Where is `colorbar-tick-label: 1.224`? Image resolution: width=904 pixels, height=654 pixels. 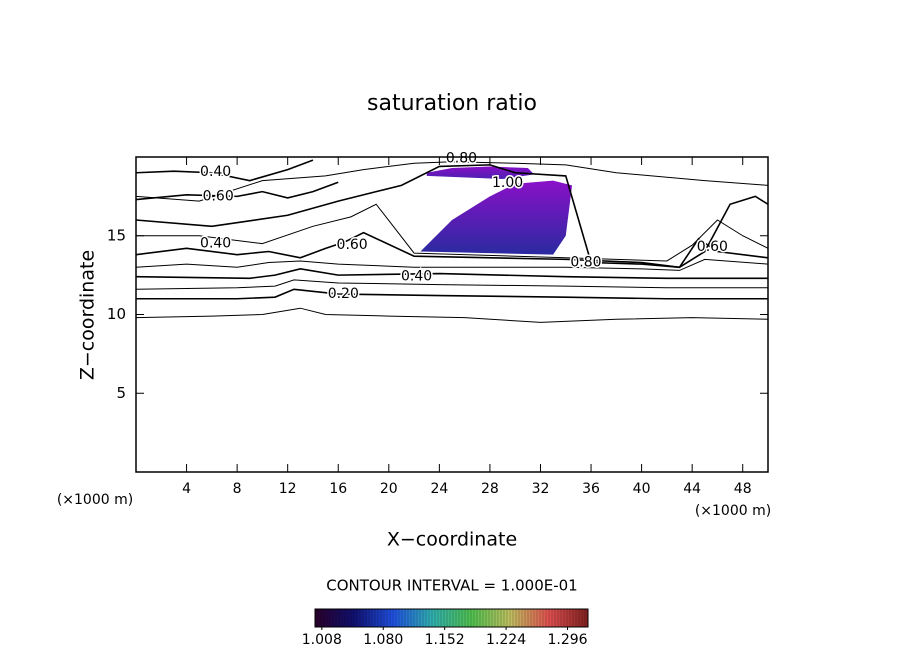
colorbar-tick-label: 1.224 is located at coordinates (506, 640).